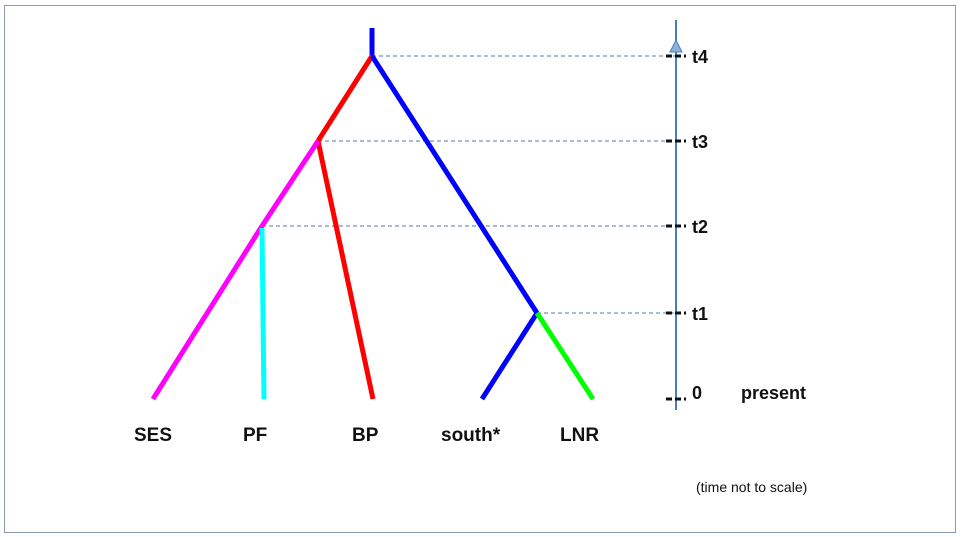  What do you see at coordinates (697, 393) in the screenshot?
I see `tick-label-0: 0` at bounding box center [697, 393].